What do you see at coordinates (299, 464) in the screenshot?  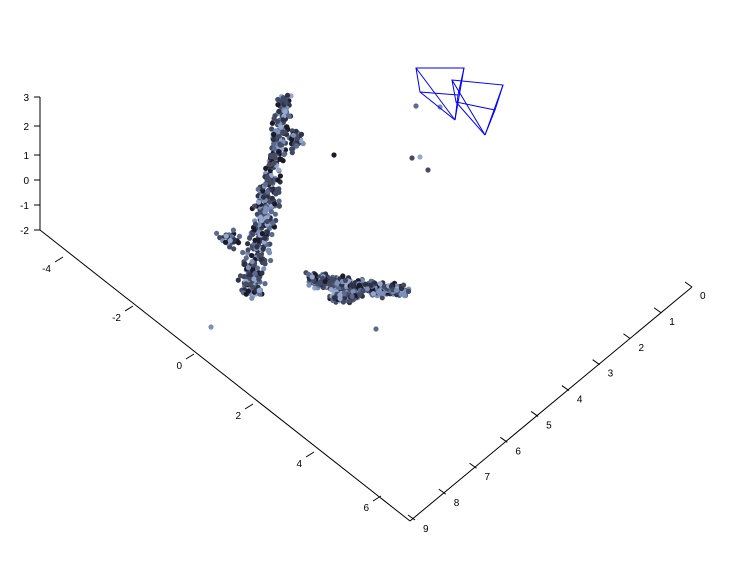 I see `x-tick-label: 4` at bounding box center [299, 464].